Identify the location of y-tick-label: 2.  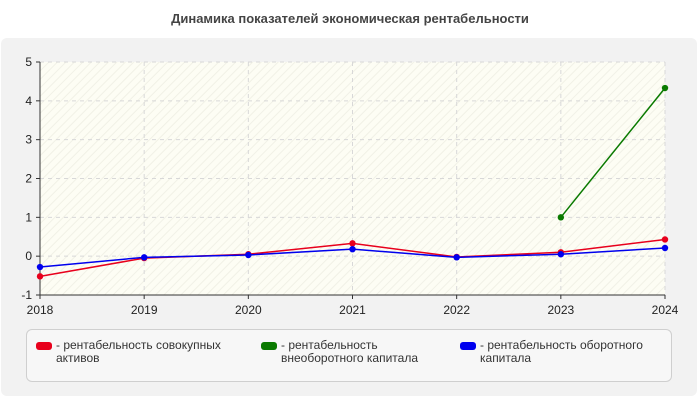
(28, 179).